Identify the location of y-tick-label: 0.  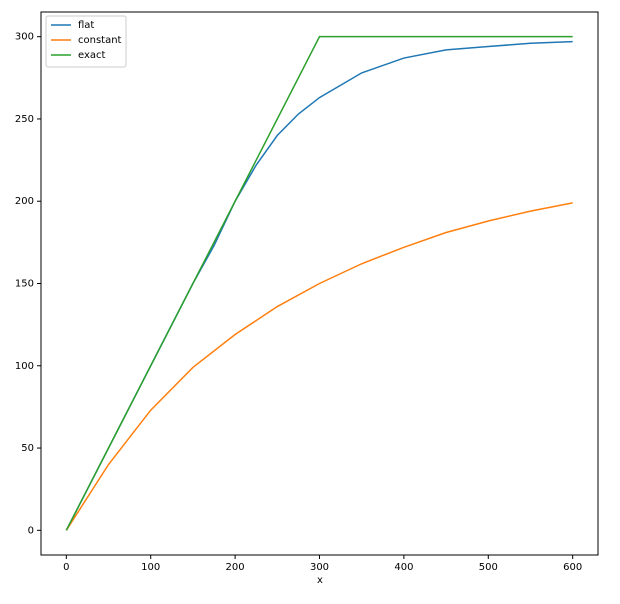
(31, 530).